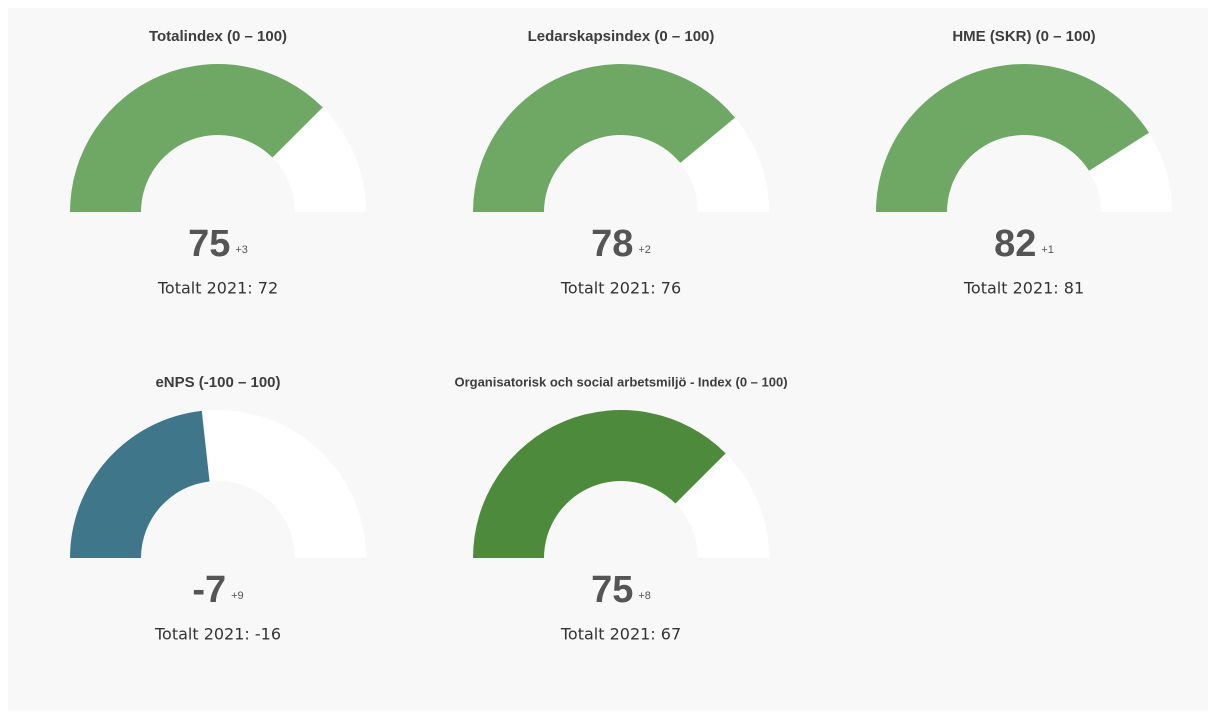  What do you see at coordinates (612, 244) in the screenshot?
I see `value-label: 78` at bounding box center [612, 244].